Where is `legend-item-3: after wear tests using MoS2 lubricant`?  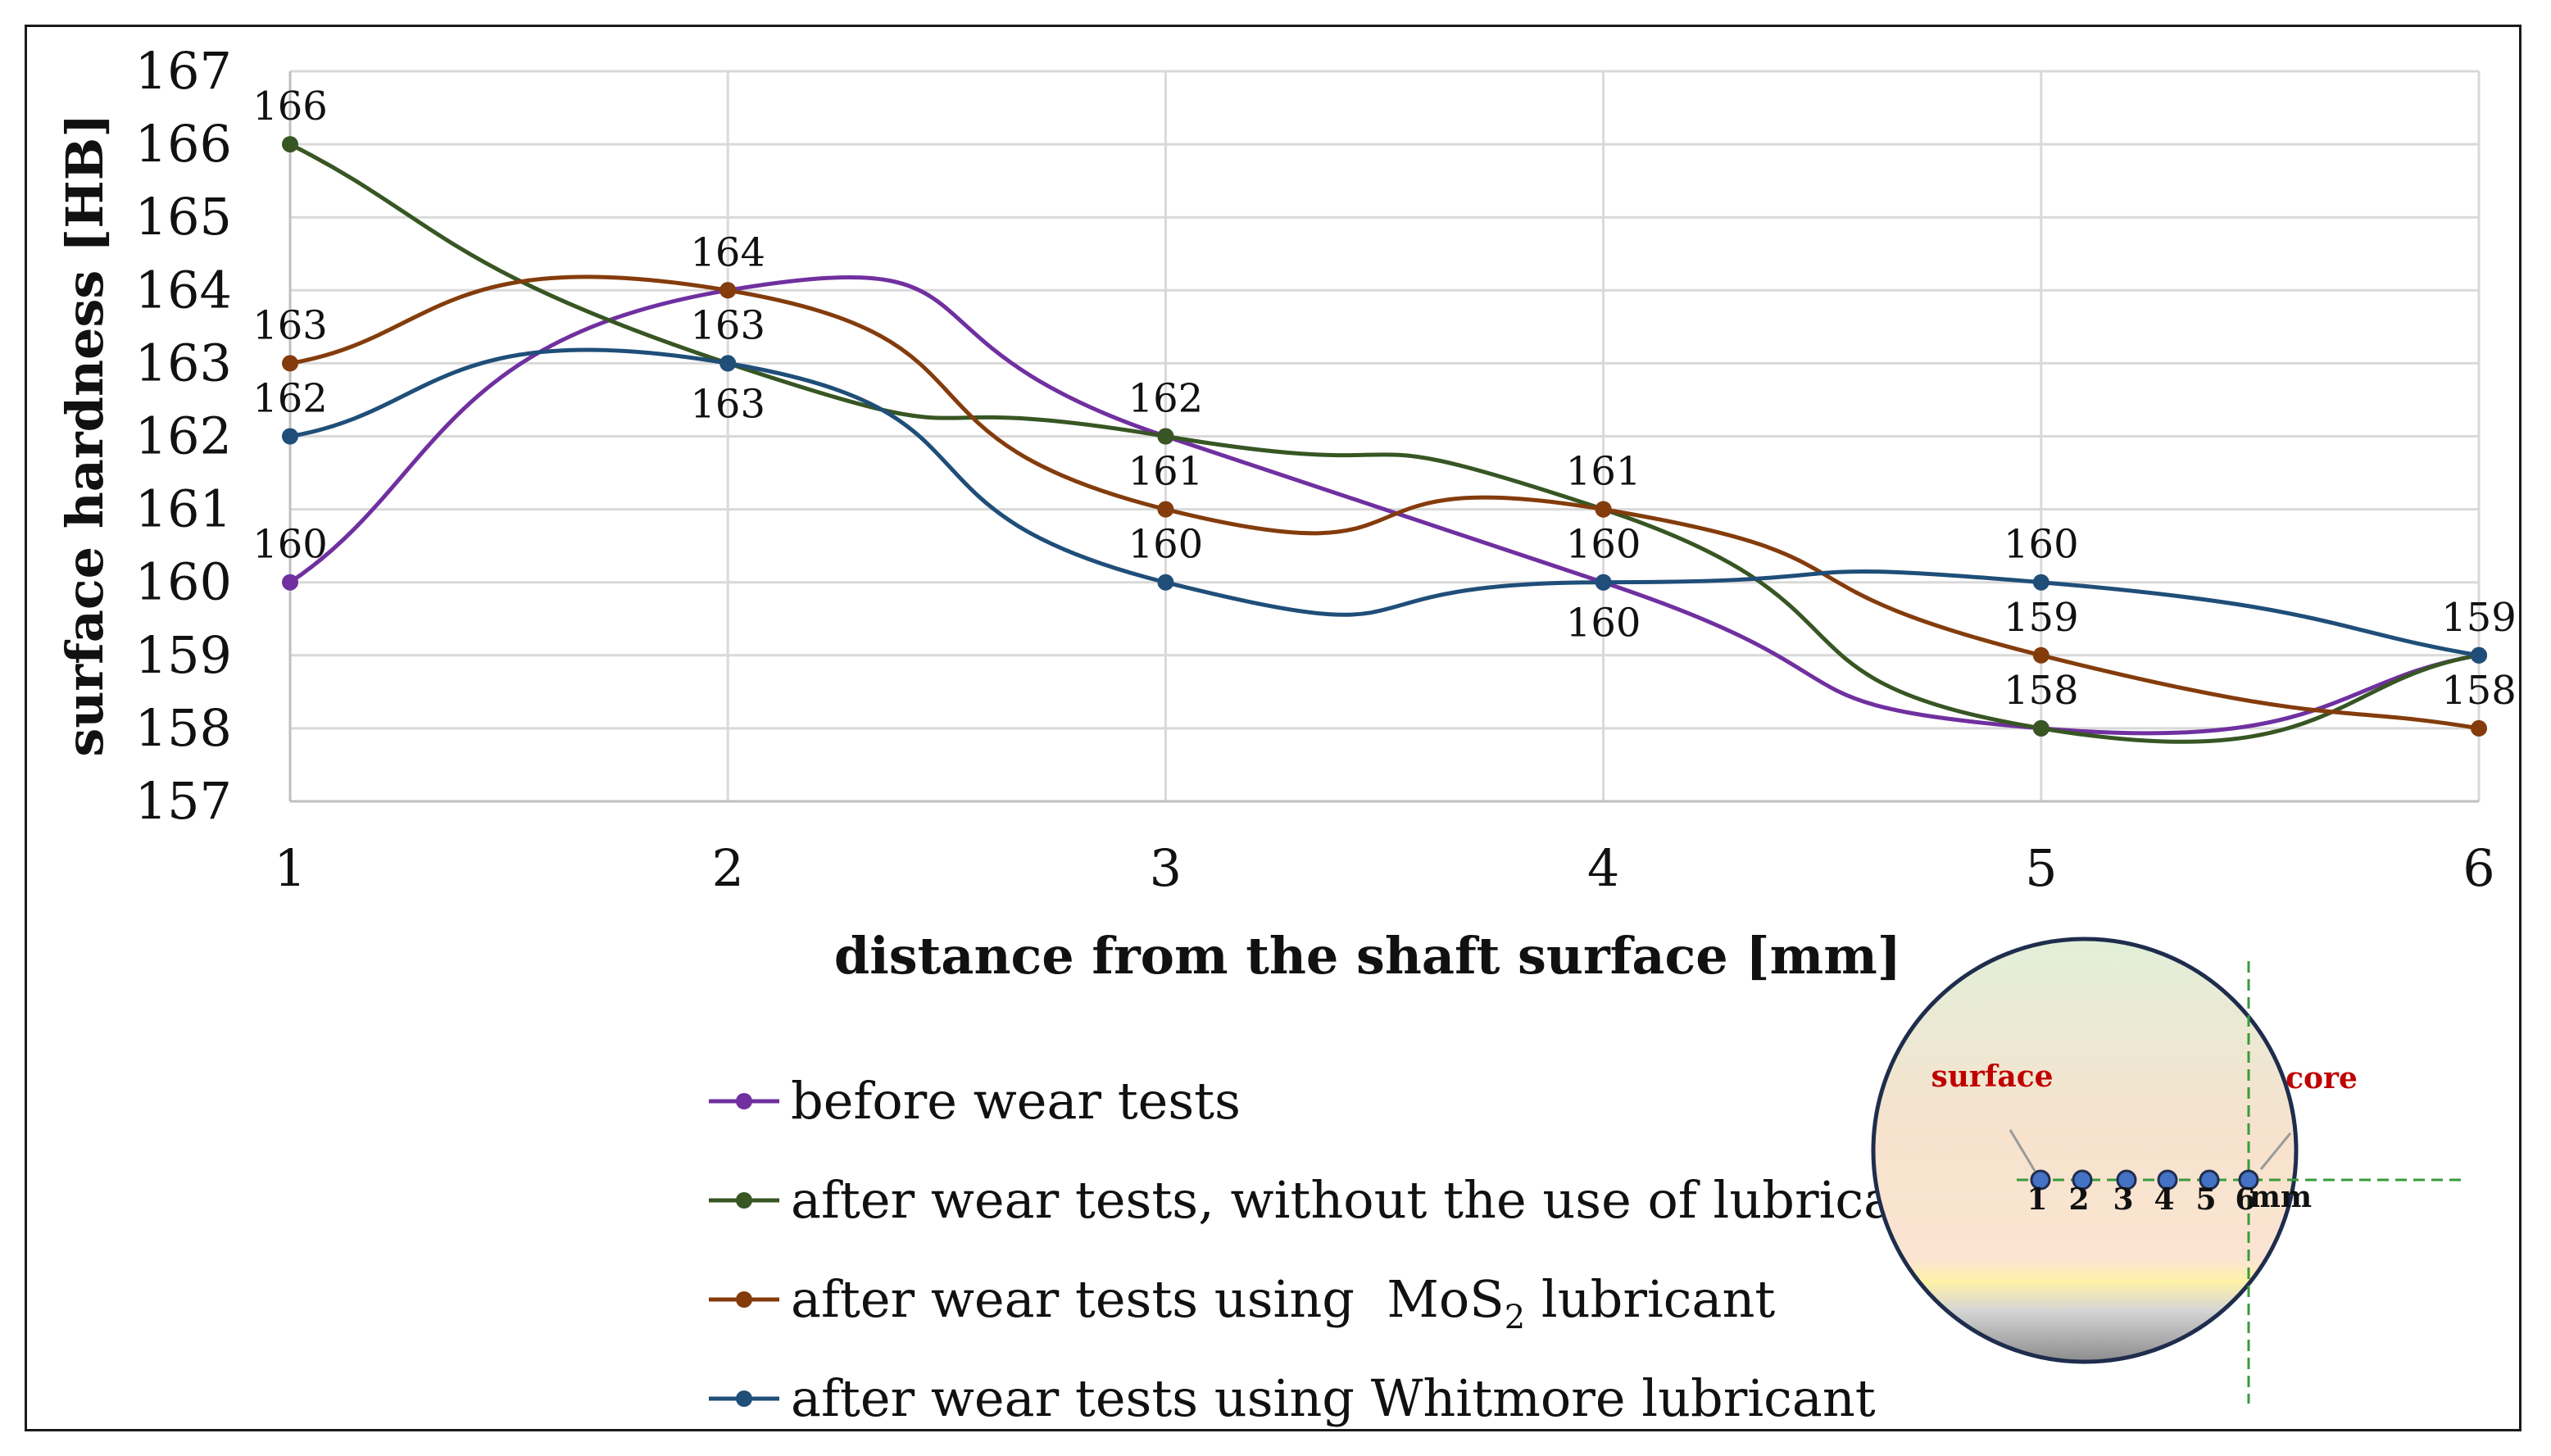
legend-item-3: after wear tests using MoS2 lubricant is located at coordinates (1242, 1303).